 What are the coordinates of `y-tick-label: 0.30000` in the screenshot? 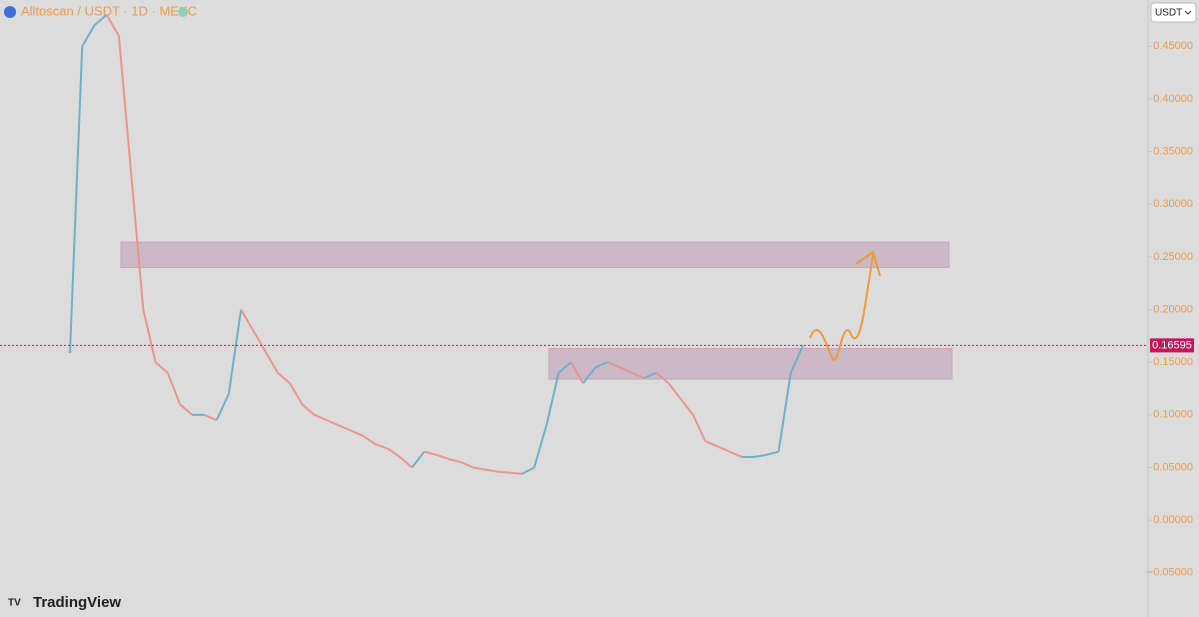 It's located at (1173, 204).